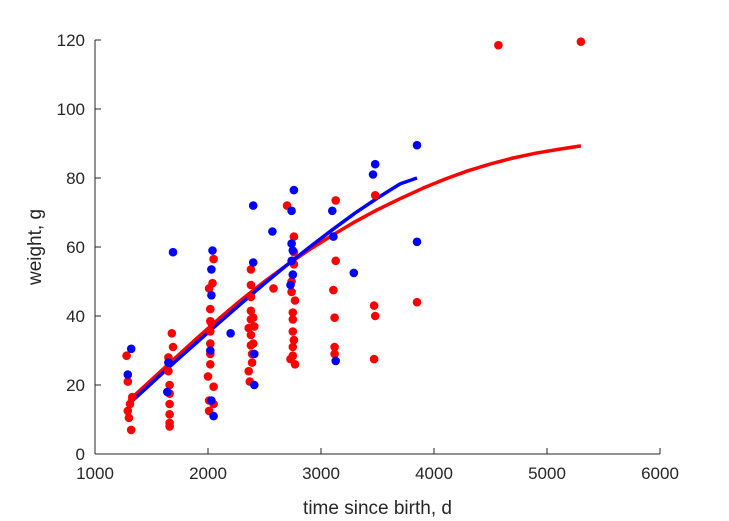 Image resolution: width=729 pixels, height=521 pixels. Describe the element at coordinates (71, 40) in the screenshot. I see `y-tick-label: 120` at that location.